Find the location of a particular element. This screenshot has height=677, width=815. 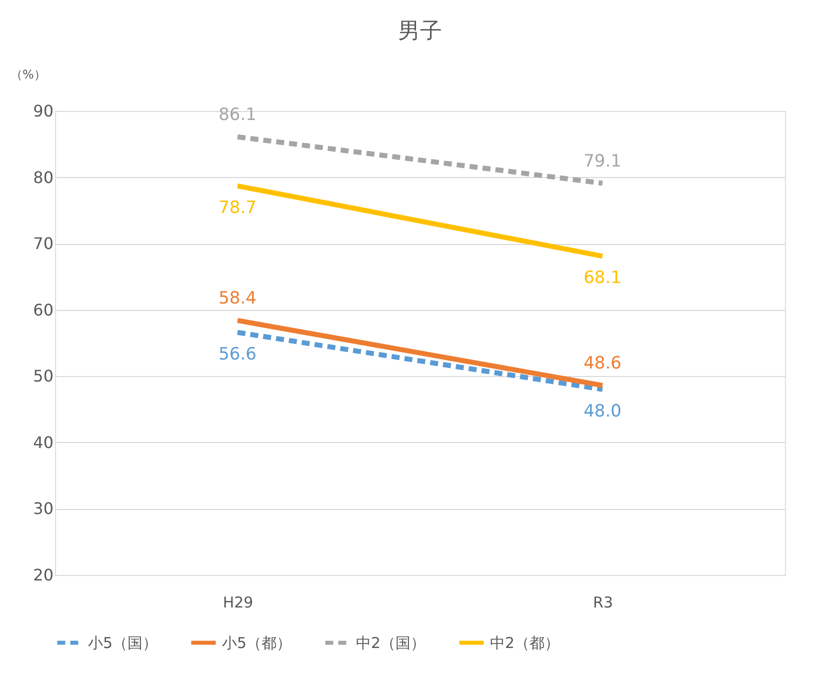

x-tick-label: R3 is located at coordinates (603, 603).